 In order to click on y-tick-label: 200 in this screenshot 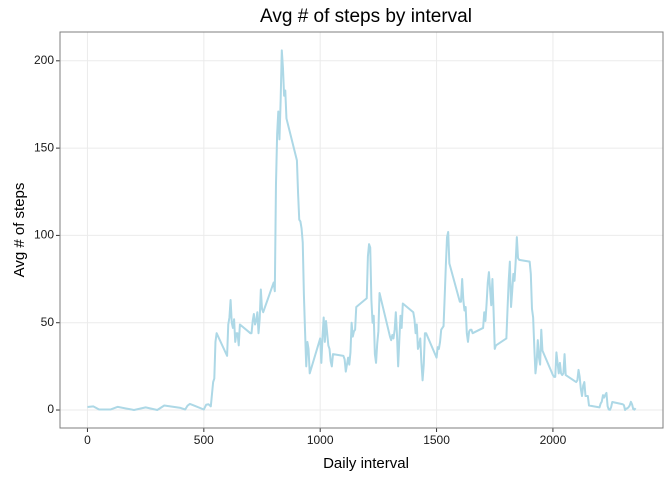, I will do `click(44, 60)`.